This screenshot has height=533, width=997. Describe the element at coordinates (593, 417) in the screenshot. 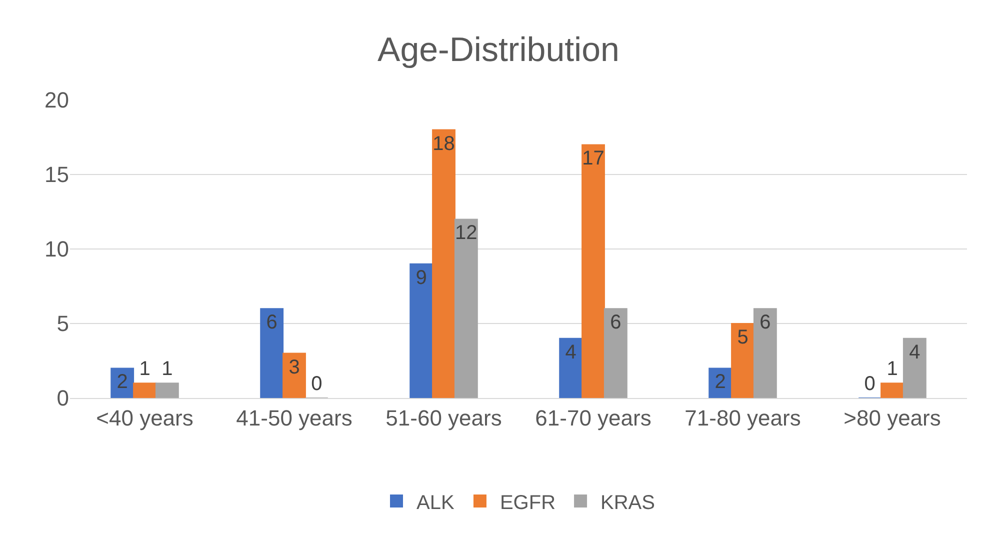

I see `x-tick-label: 61-70 years` at that location.